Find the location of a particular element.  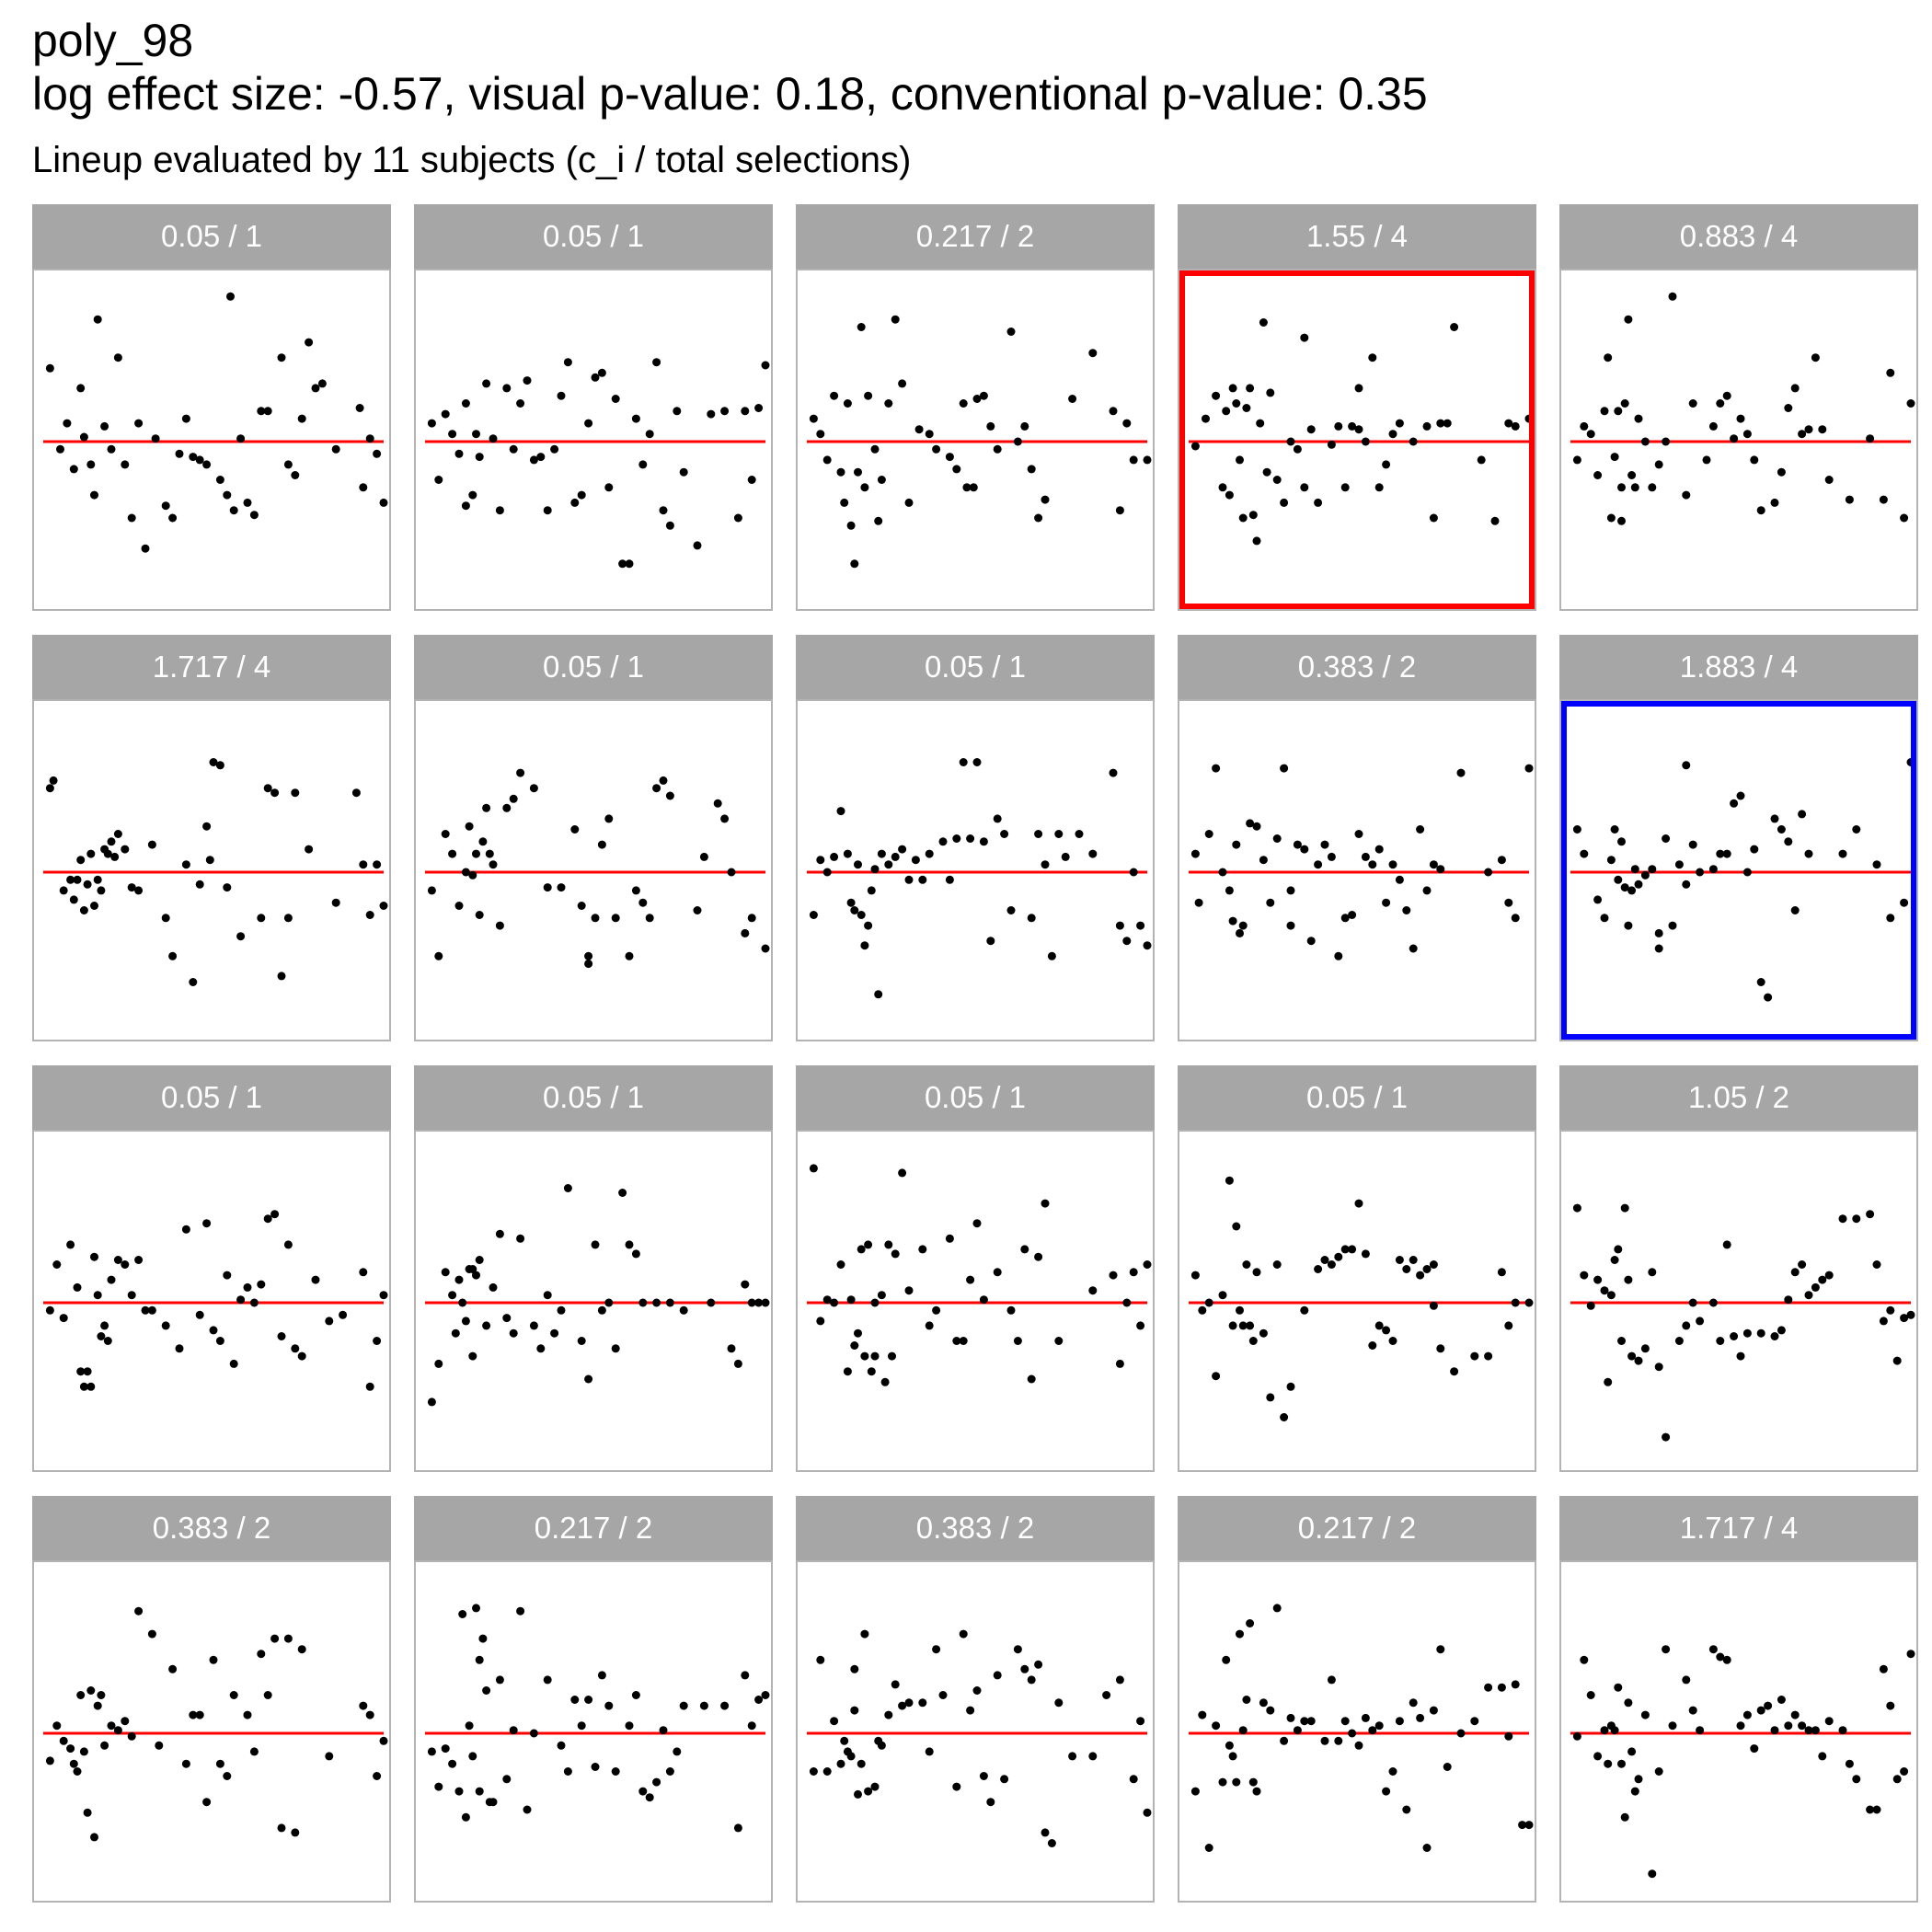

lineup-panel: 1.05 / 2 is located at coordinates (1738, 1268).